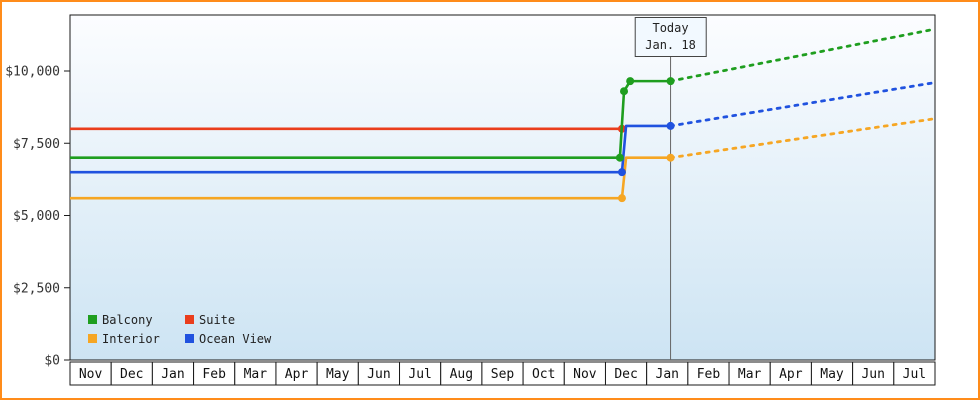 The image size is (980, 400). I want to click on legend-label: Balcony, so click(127, 319).